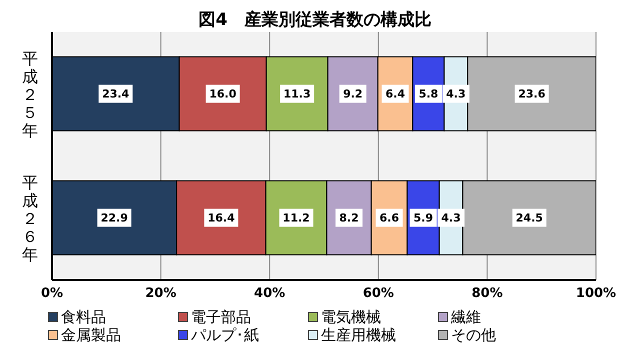 The image size is (630, 350). What do you see at coordinates (396, 93) in the screenshot?
I see `data-label: 6.4` at bounding box center [396, 93].